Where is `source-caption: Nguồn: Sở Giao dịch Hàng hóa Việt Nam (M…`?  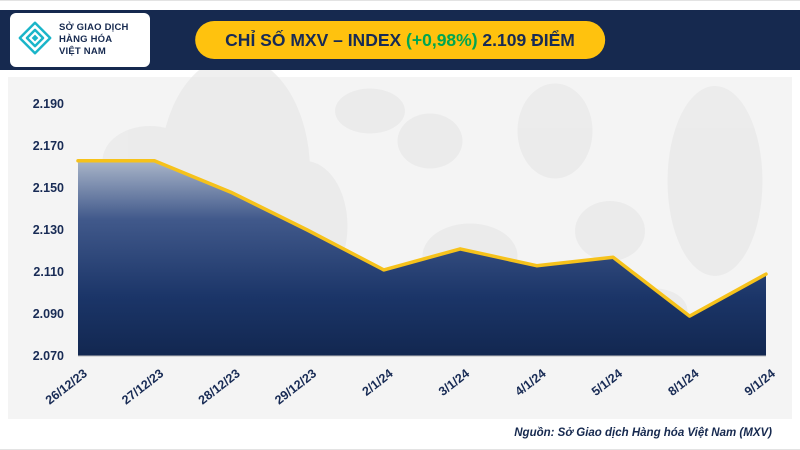
source-caption: Nguồn: Sở Giao dịch Hàng hóa Việt Nam (M… is located at coordinates (643, 433).